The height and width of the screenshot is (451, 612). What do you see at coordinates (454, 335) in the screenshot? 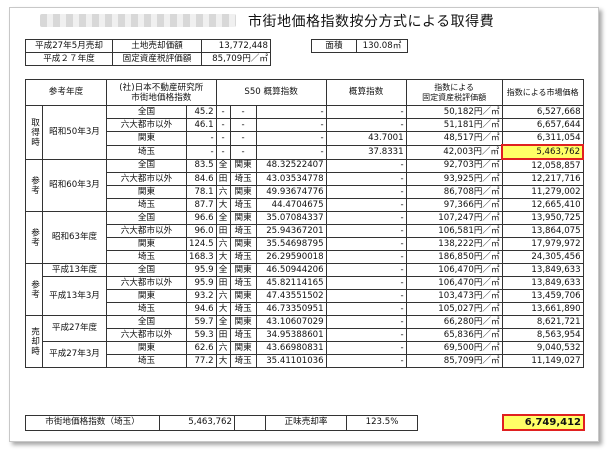
I see `tax-cell: 65,836円／㎡` at bounding box center [454, 335].